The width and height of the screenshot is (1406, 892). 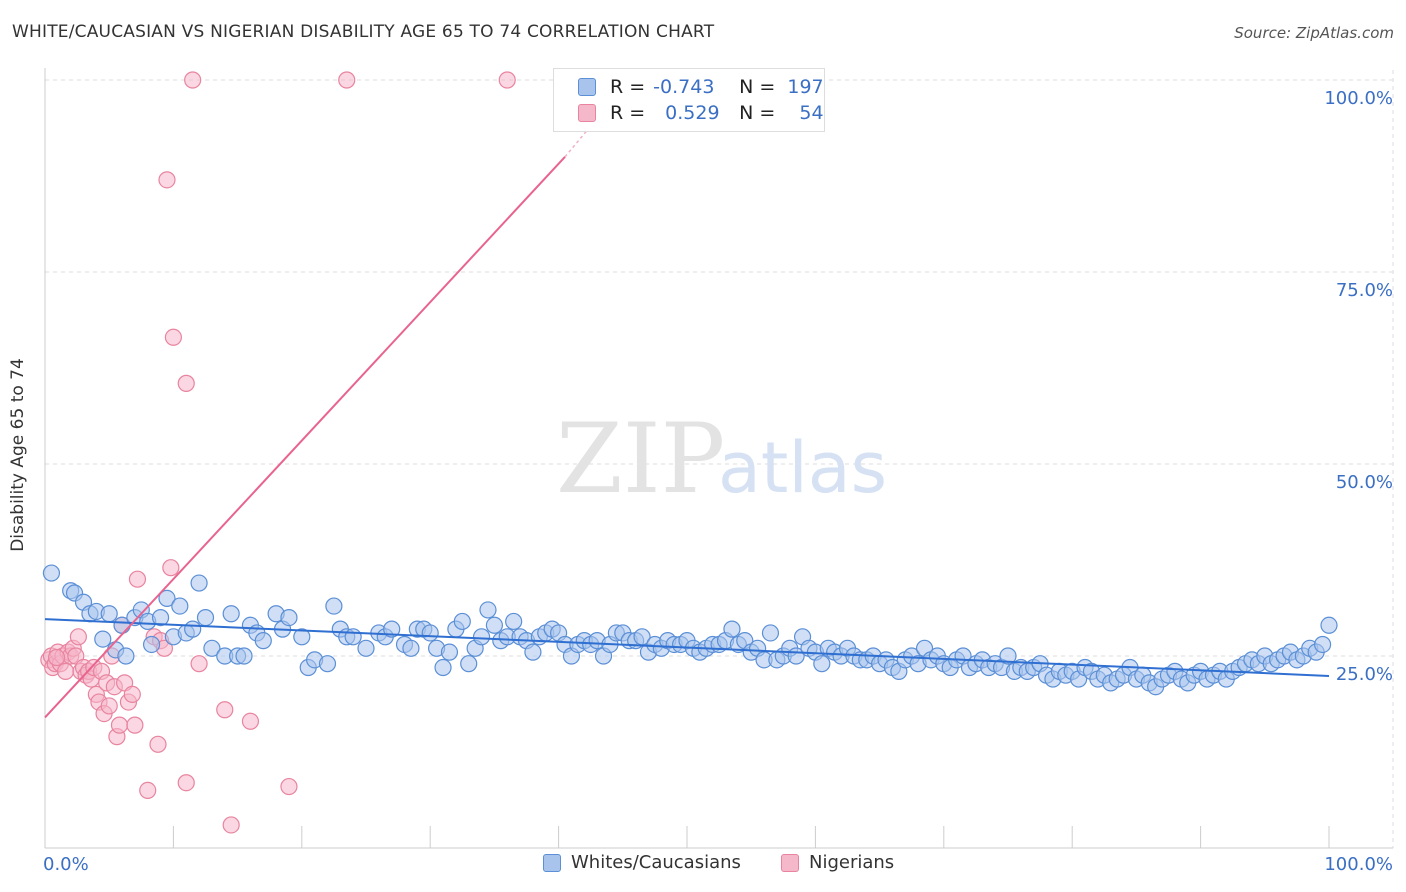 I want to click on y-tick-labels: 25.0% 50.0% 75.0% 100.0%, so click(x=1358, y=386).